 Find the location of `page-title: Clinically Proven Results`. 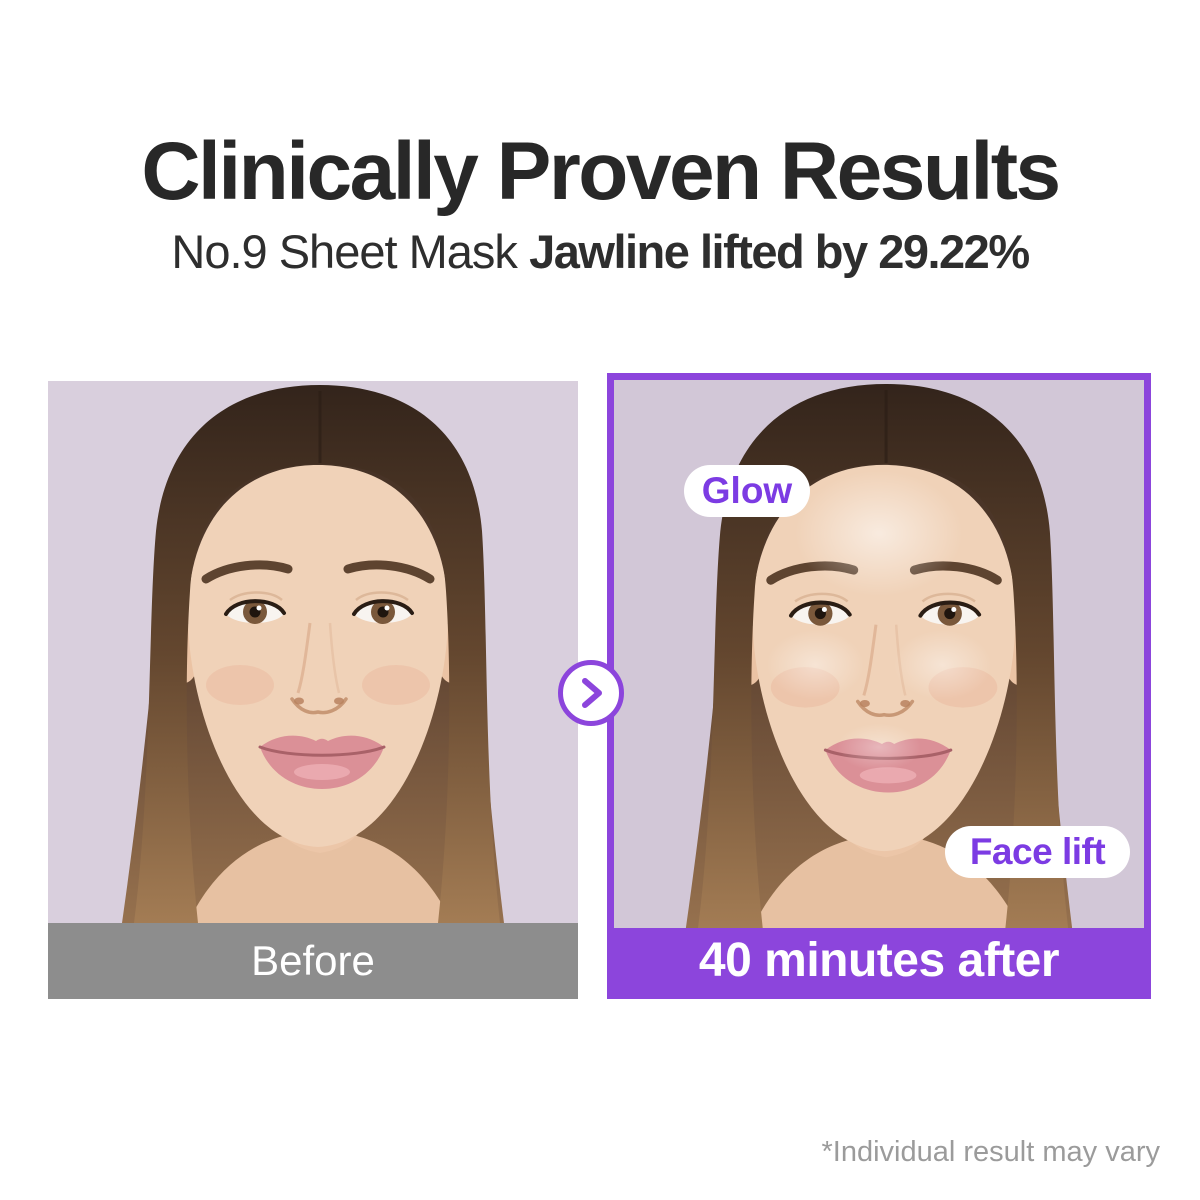

page-title: Clinically Proven Results is located at coordinates (601, 171).